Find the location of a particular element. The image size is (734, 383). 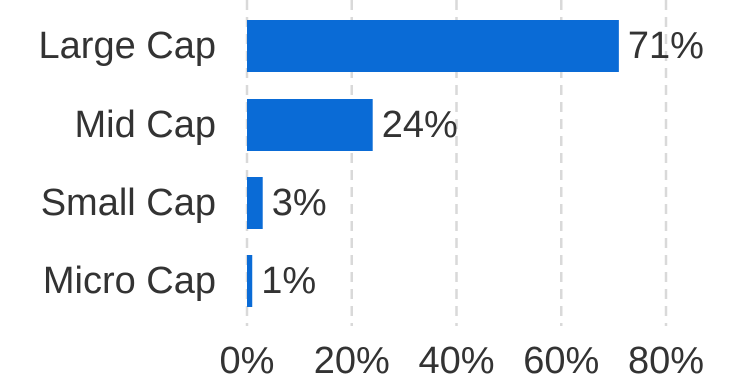

category-label-1: Mid Cap is located at coordinates (146, 125).